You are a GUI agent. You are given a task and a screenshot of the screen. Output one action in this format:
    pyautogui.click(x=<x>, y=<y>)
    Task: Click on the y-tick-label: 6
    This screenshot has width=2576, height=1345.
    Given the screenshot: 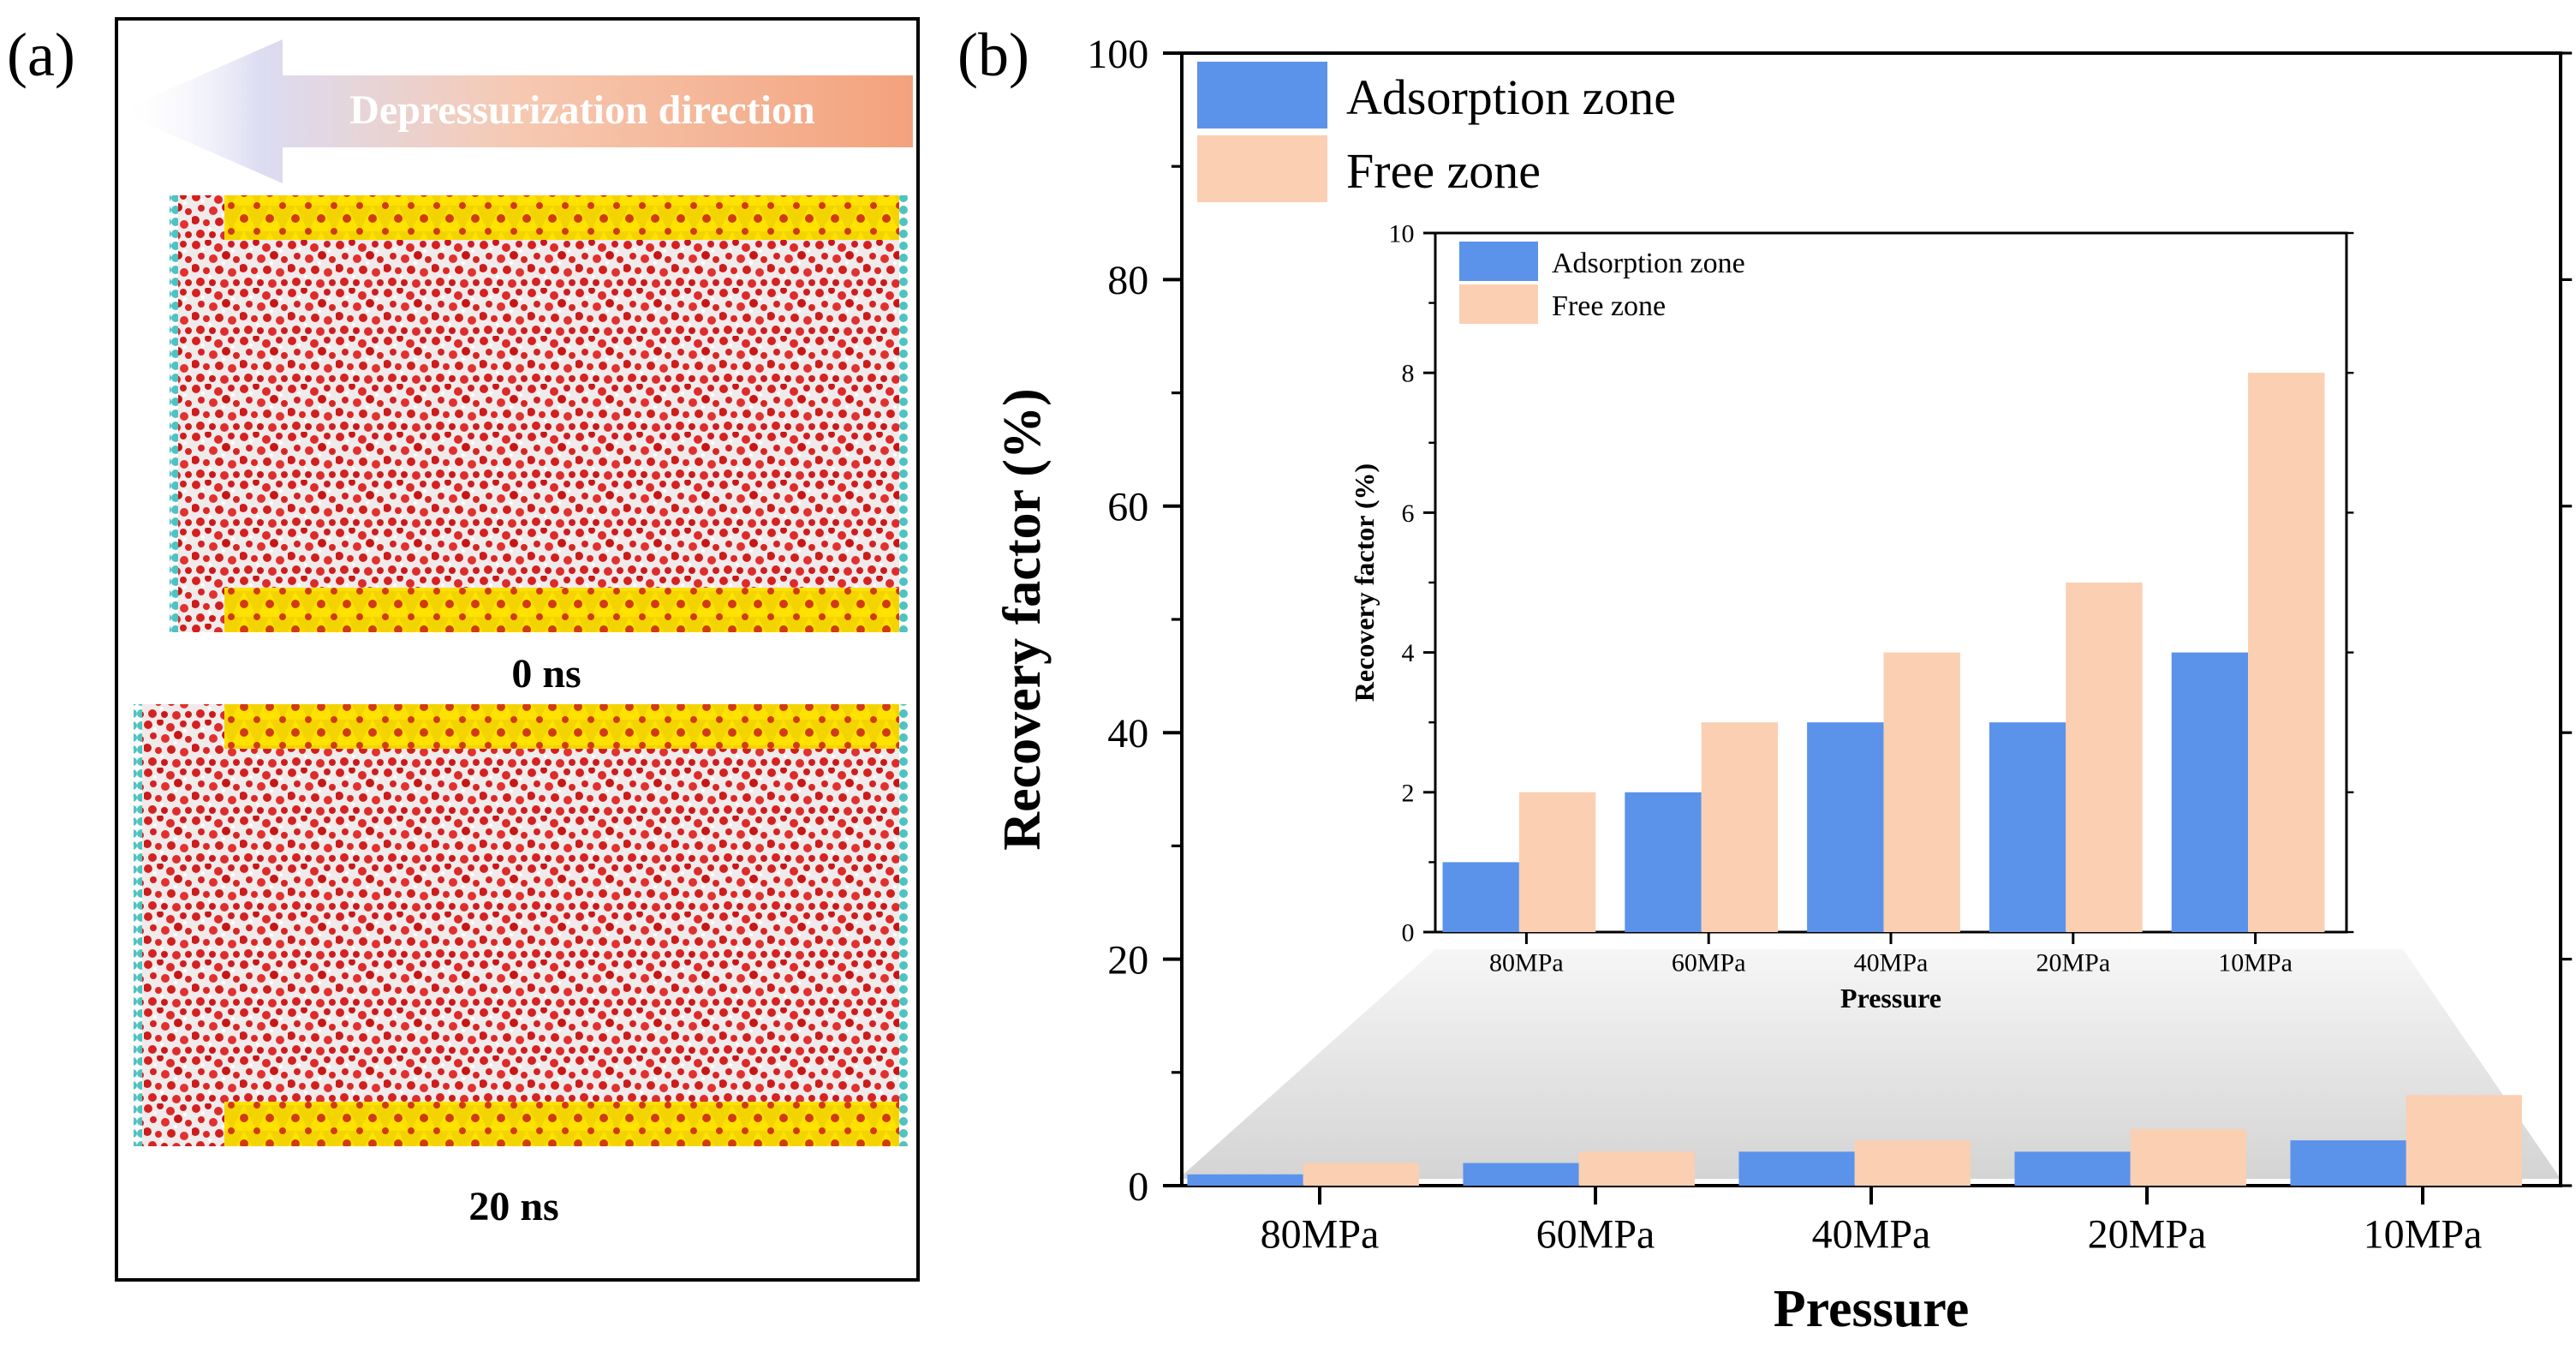 What is the action you would take?
    pyautogui.click(x=1408, y=513)
    